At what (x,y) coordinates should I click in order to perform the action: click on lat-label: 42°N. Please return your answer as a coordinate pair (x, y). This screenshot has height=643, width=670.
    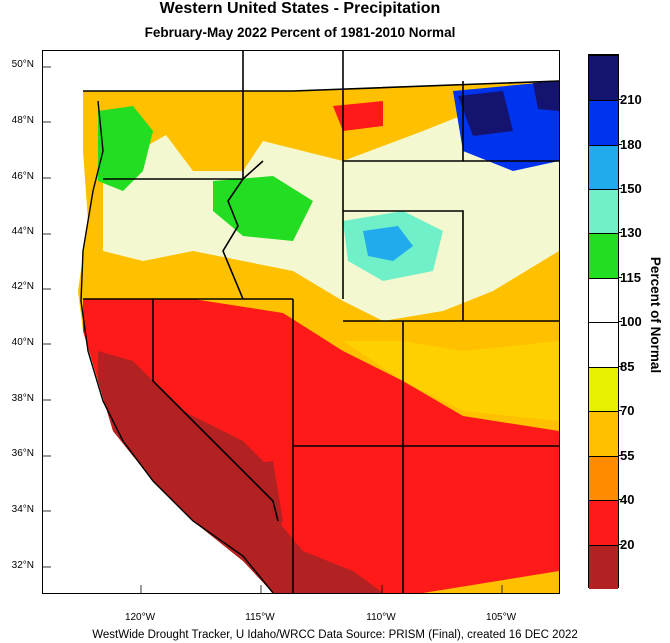
    Looking at the image, I should click on (22, 286).